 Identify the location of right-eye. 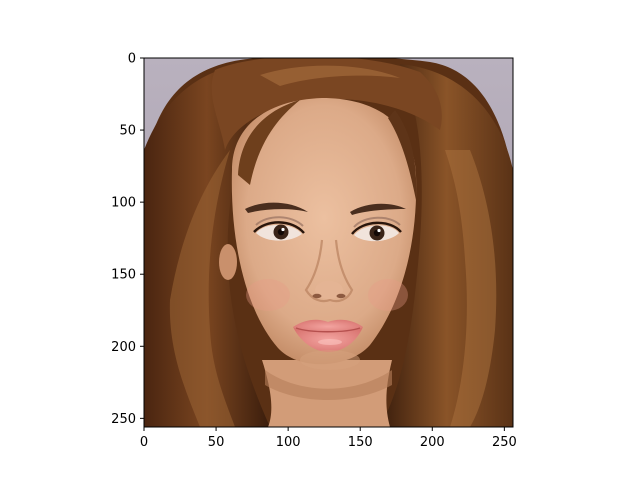
(376, 229).